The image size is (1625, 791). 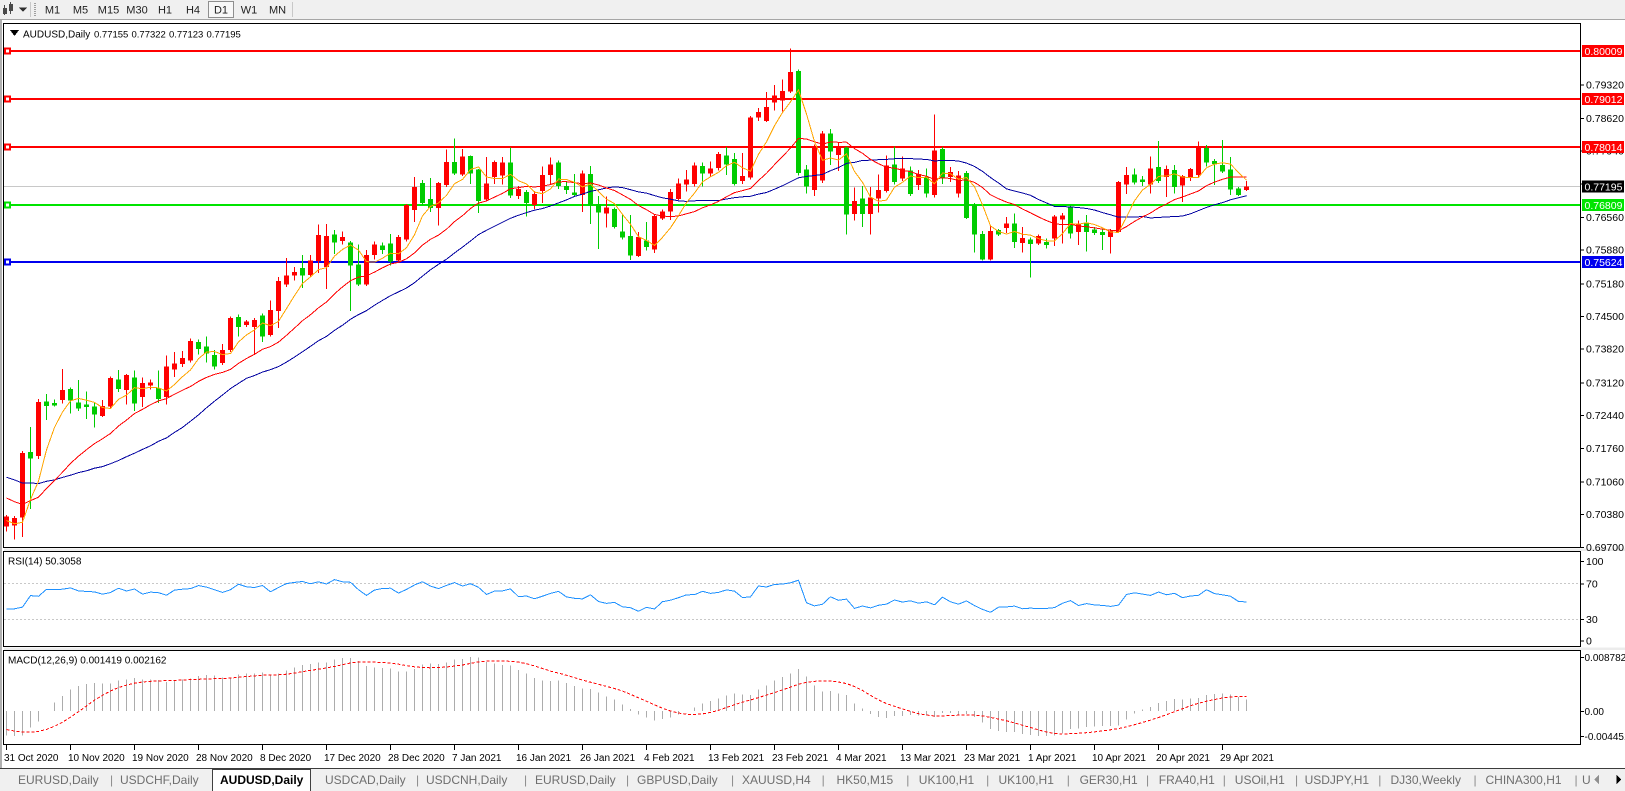 I want to click on svg-text: M5, so click(x=80, y=11).